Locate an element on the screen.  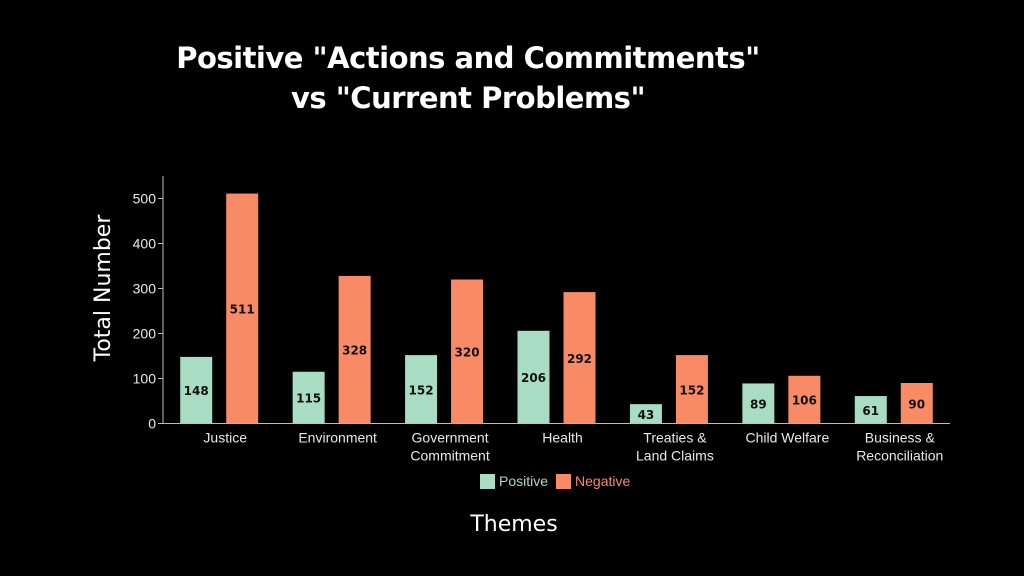
x-tick-label-line: Justice is located at coordinates (225, 438).